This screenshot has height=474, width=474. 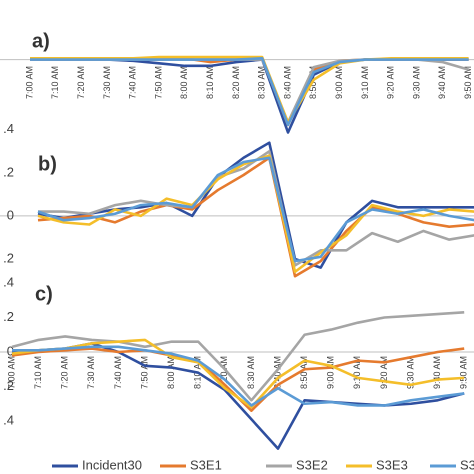 I want to click on panel-title: b), so click(x=47, y=164).